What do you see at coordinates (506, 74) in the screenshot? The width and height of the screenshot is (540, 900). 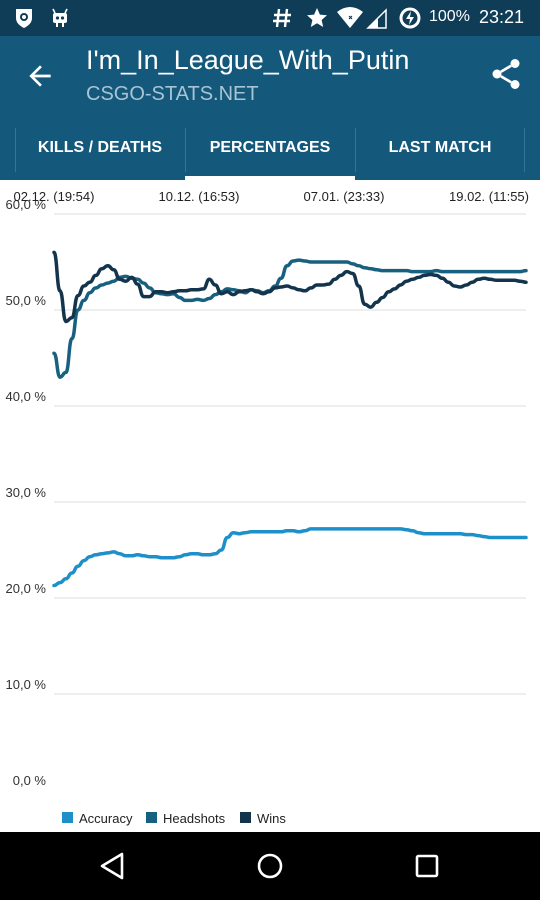 I see `share-icon` at bounding box center [506, 74].